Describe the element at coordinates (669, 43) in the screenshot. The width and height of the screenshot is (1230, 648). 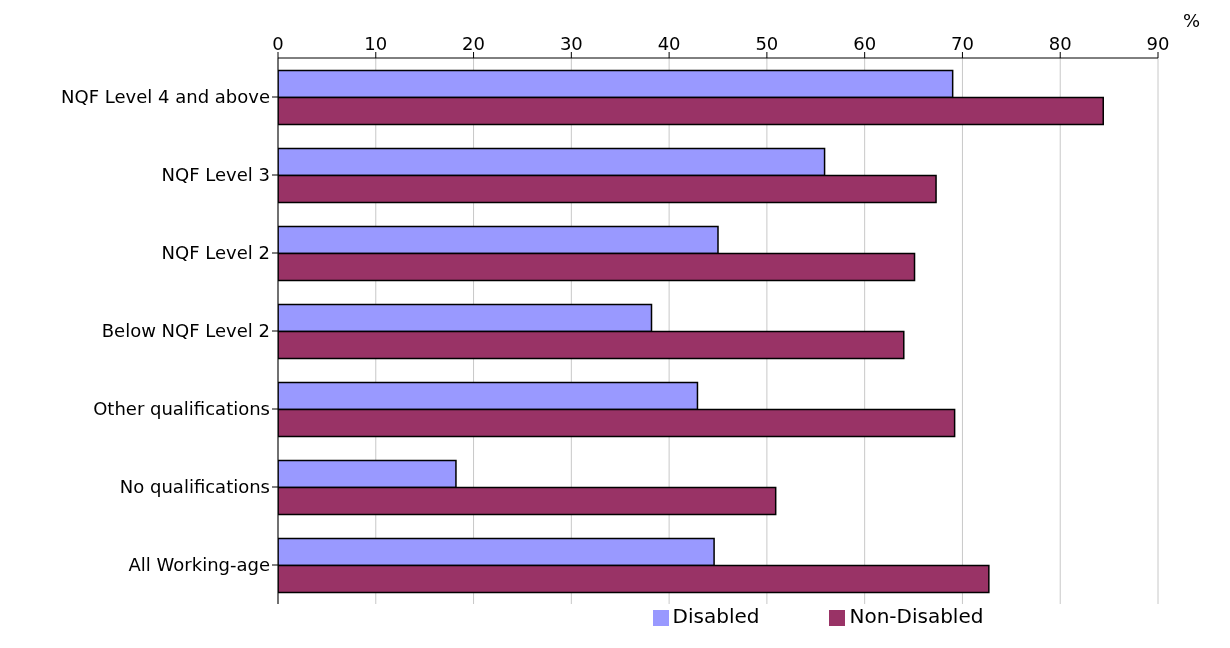
I see `x-tick-label: 40` at that location.